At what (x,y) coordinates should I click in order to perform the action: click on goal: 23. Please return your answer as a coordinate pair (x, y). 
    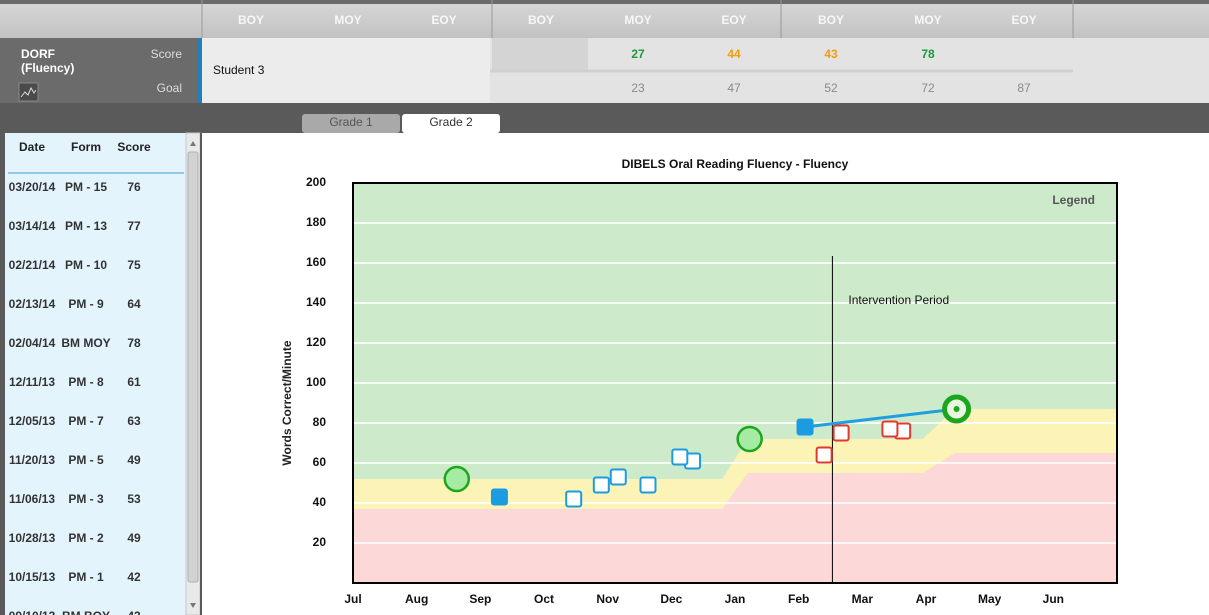
    Looking at the image, I should click on (638, 88).